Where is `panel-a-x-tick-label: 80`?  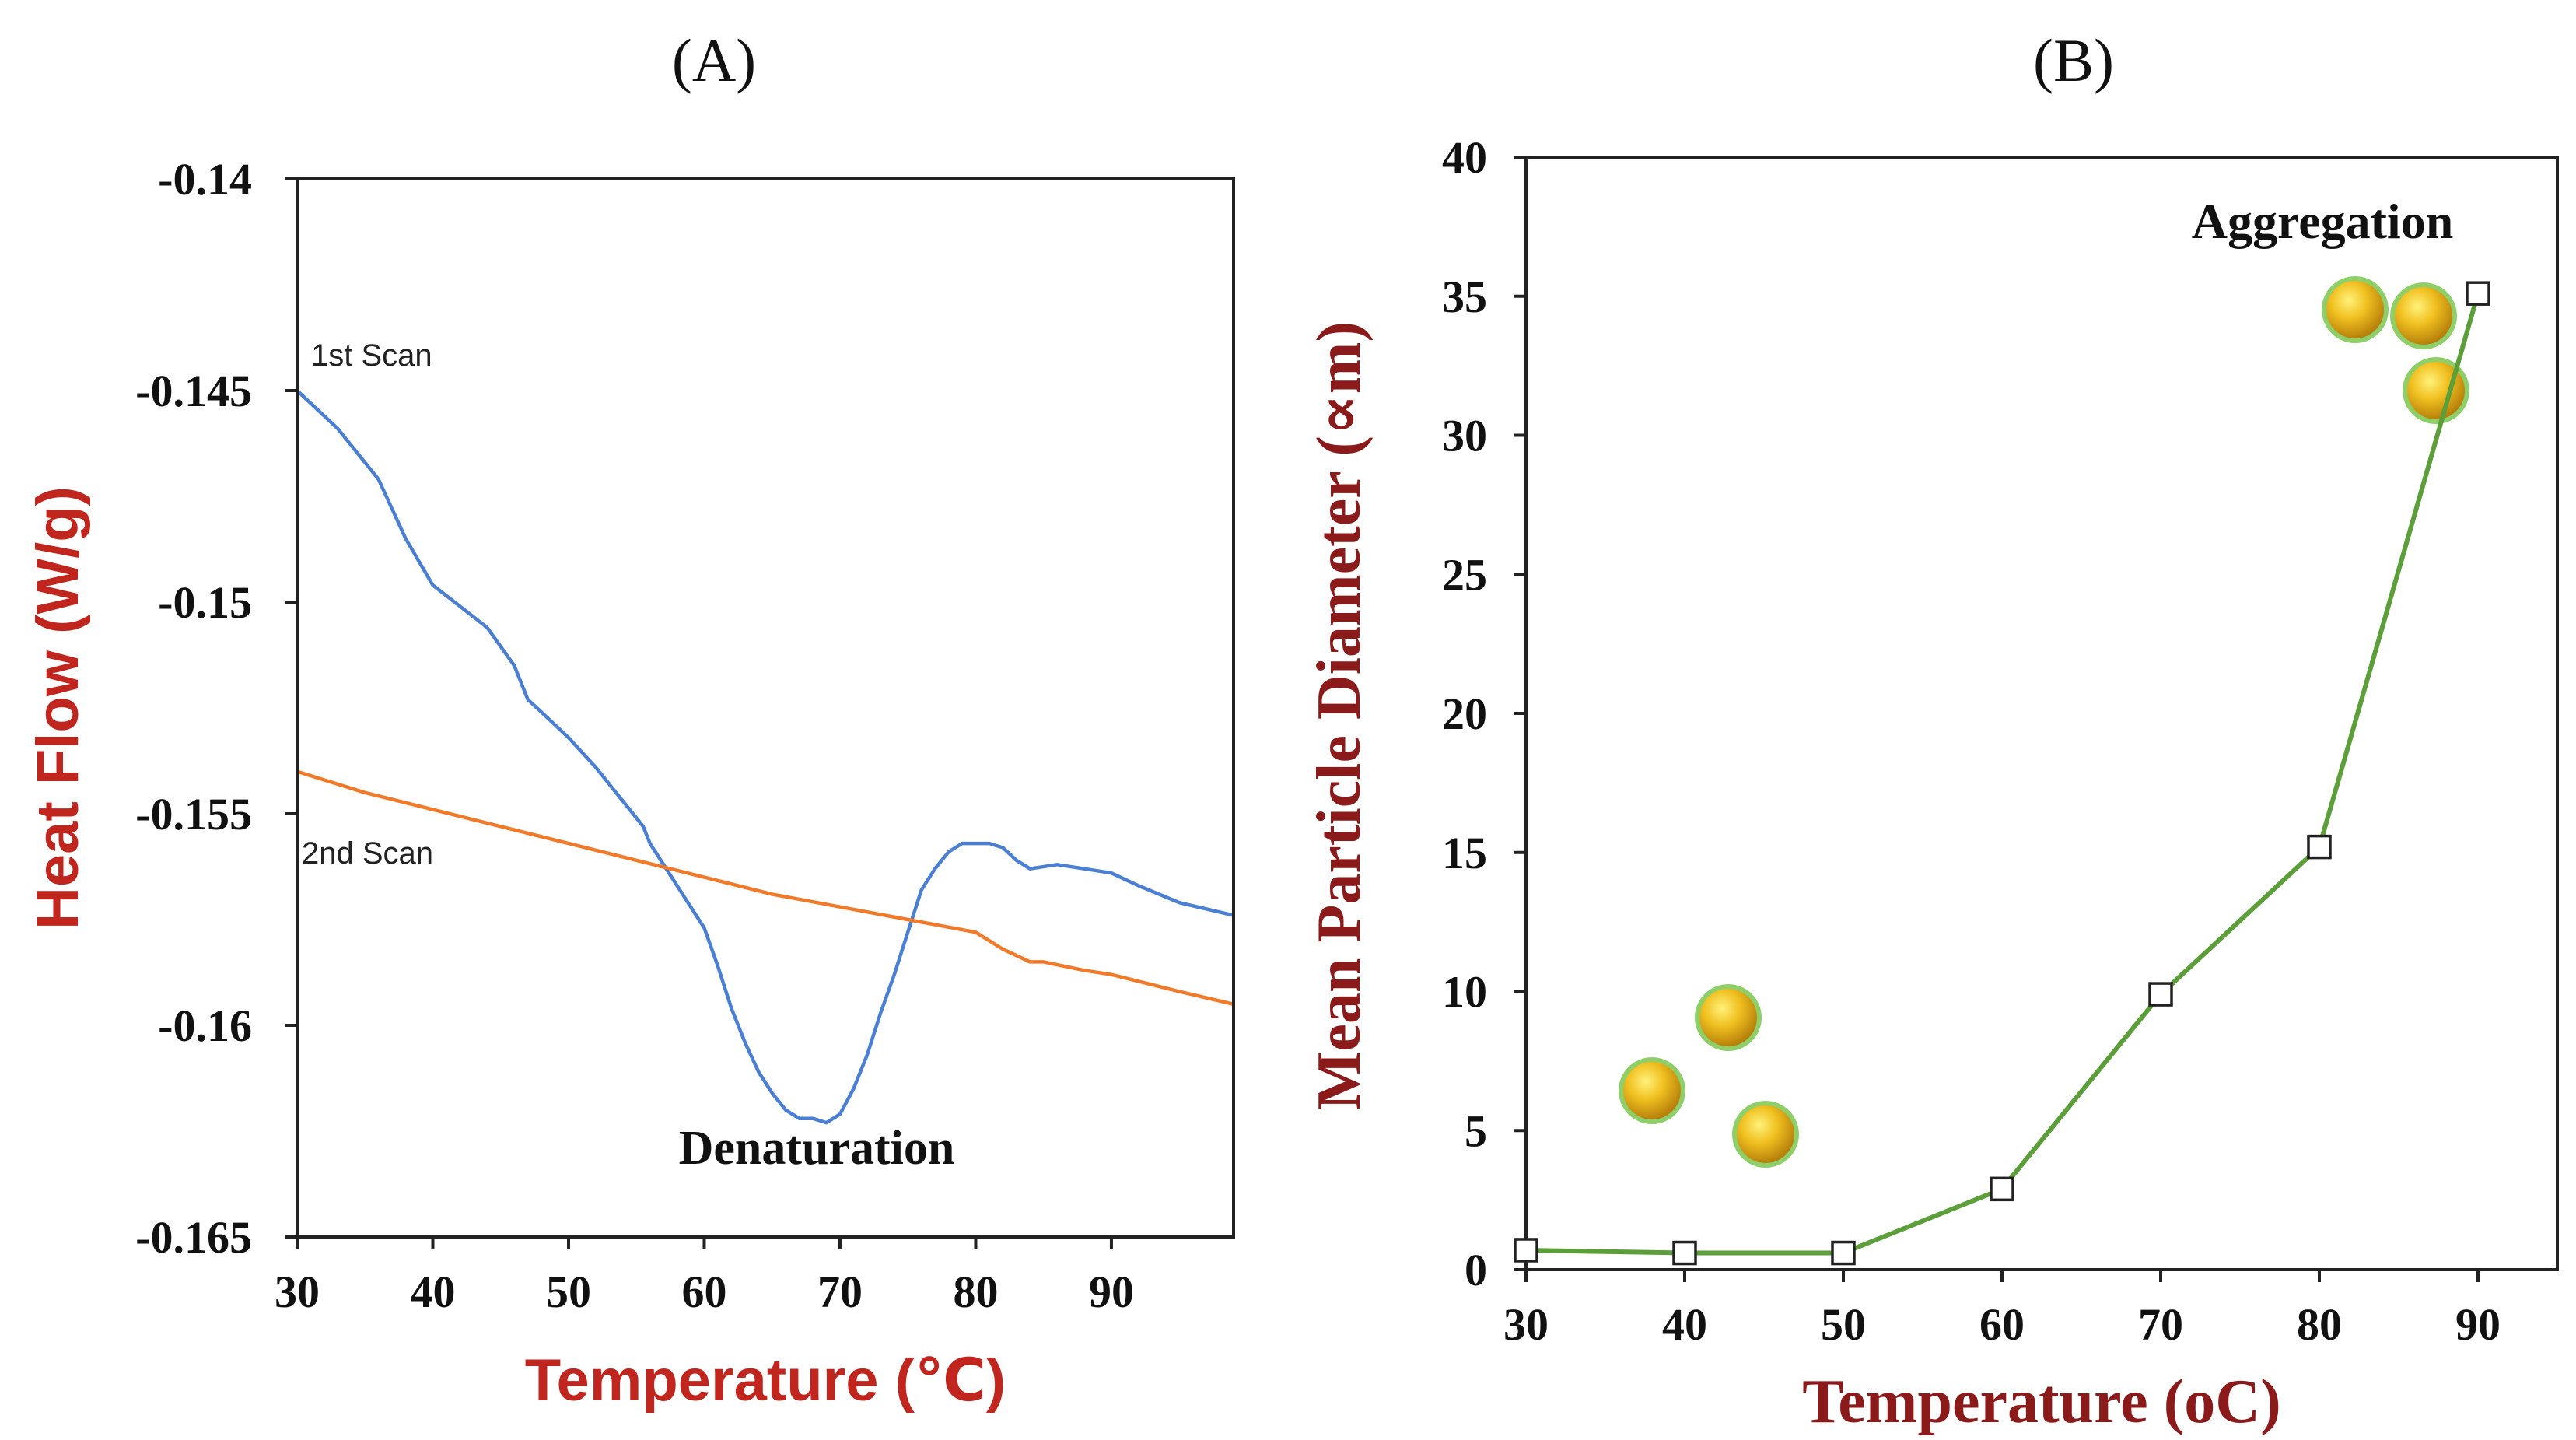 panel-a-x-tick-label: 80 is located at coordinates (976, 1292).